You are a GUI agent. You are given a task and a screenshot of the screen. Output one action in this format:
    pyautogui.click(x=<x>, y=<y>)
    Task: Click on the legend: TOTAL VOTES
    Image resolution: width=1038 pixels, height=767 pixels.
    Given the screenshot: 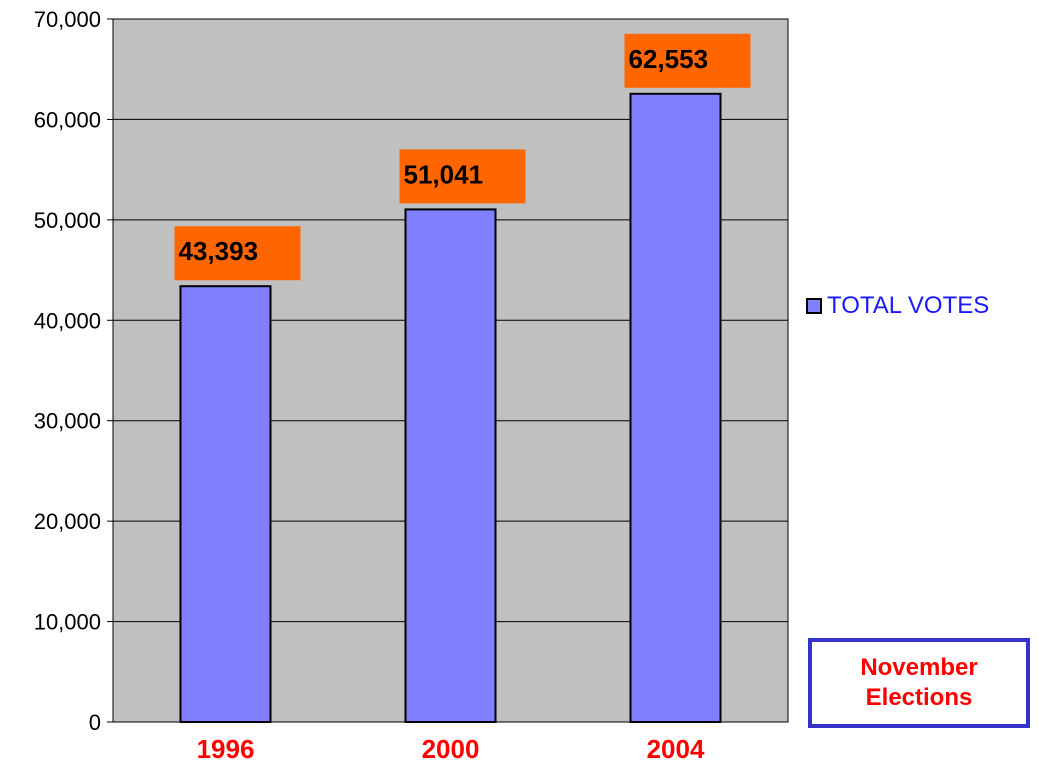 What is the action you would take?
    pyautogui.click(x=897, y=306)
    